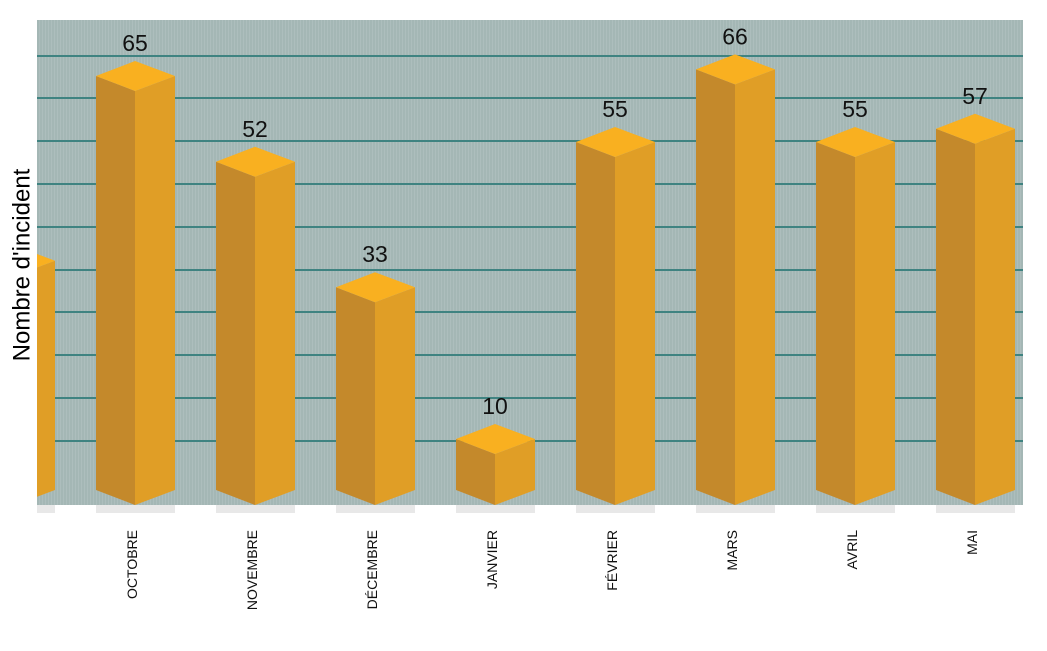 This screenshot has width=1047, height=651. I want to click on data-label: 33, so click(375, 254).